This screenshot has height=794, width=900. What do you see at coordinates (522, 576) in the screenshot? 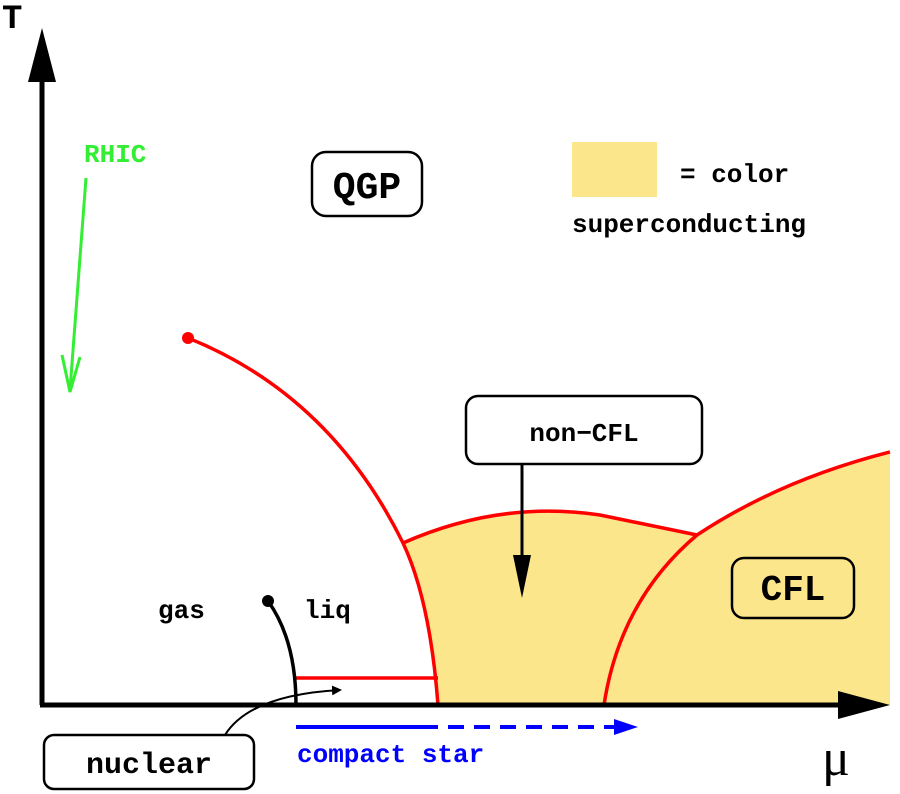
I see `non-cfl-arrowhead` at bounding box center [522, 576].